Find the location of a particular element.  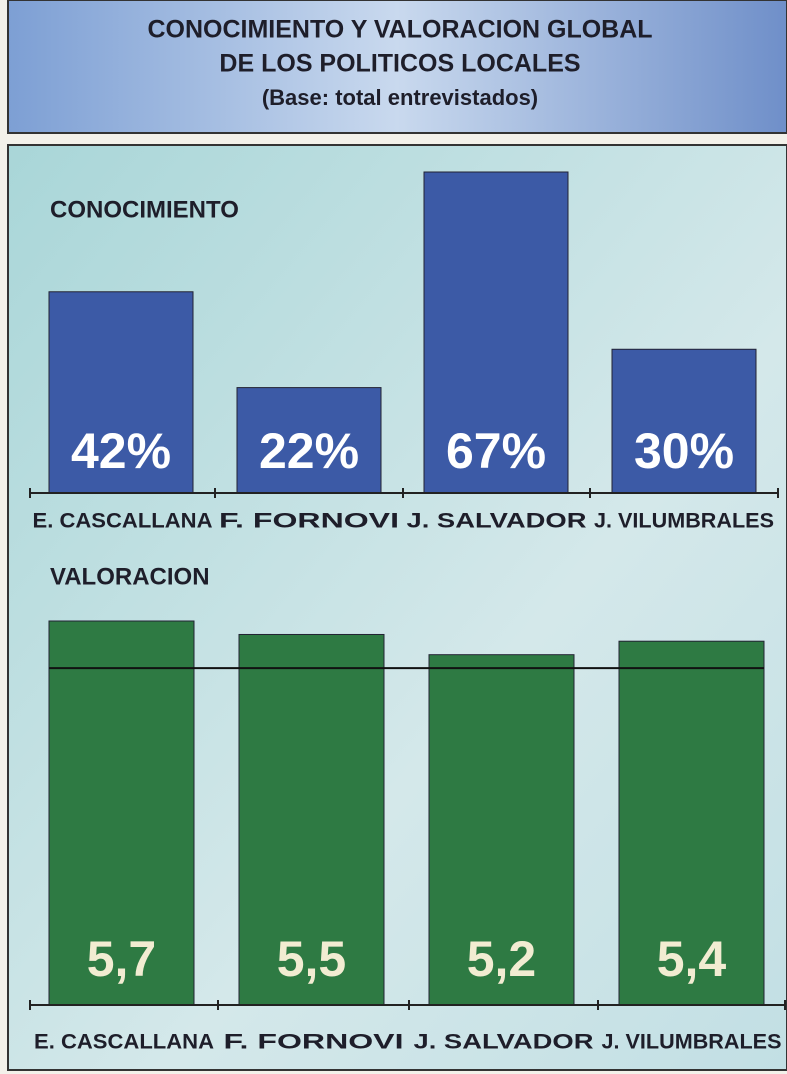

subtitle: (Base: total entrevistados) is located at coordinates (400, 97).